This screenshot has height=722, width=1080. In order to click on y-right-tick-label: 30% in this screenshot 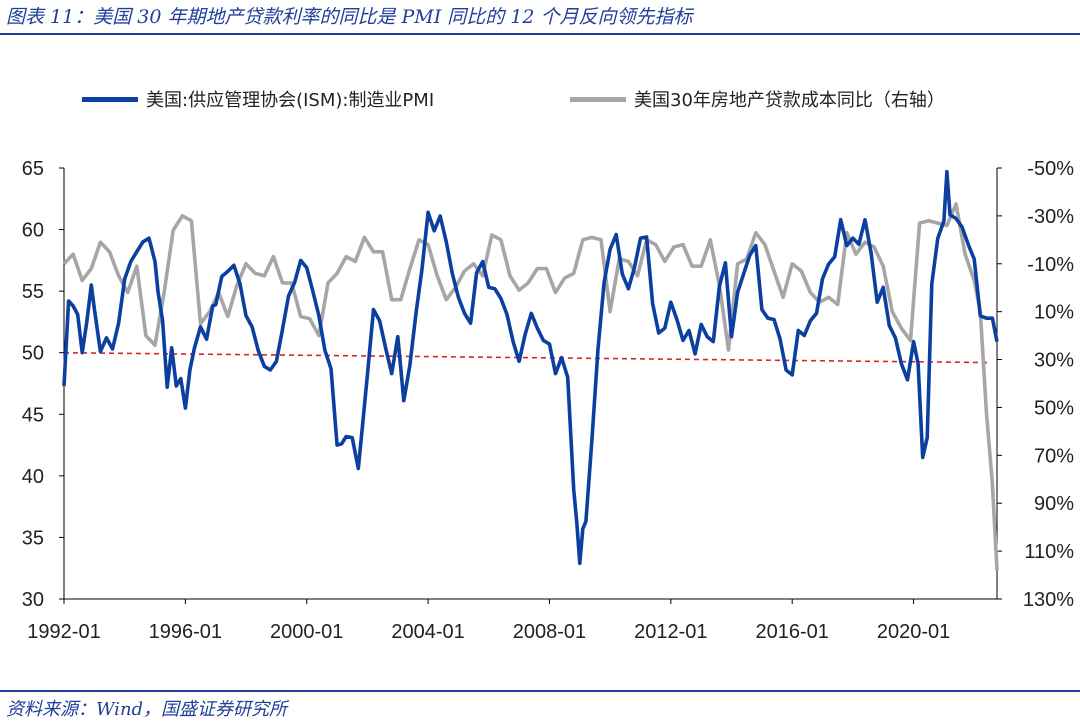, I will do `click(1054, 361)`.